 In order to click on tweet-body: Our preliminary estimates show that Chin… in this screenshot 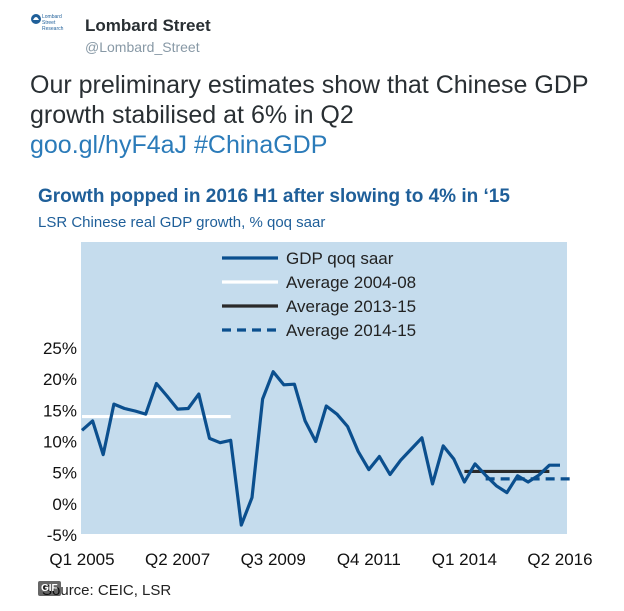, I will do `click(309, 100)`.